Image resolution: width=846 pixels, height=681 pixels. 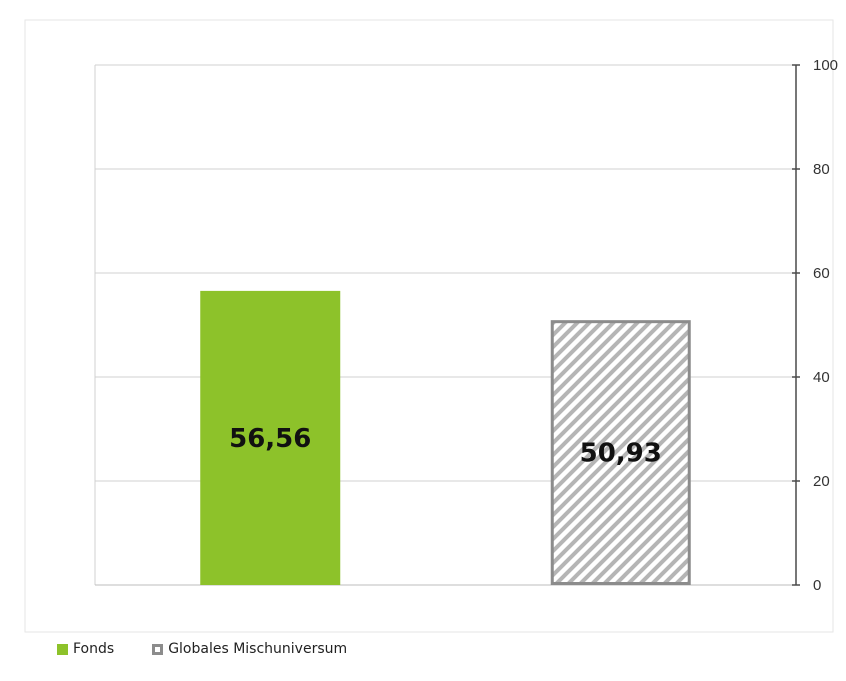 I want to click on bar-globales-mischuniversum, so click(x=620, y=452).